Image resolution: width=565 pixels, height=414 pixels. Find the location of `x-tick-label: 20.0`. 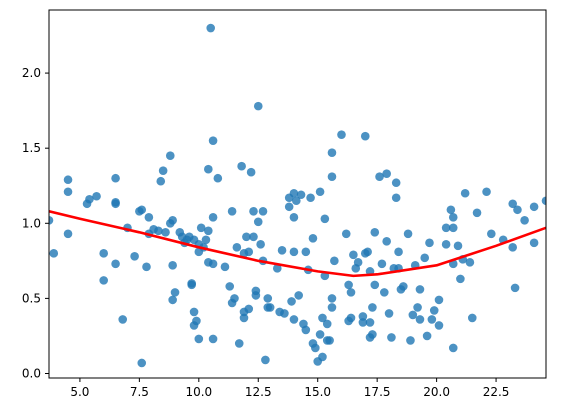

x-tick-label: 20.0 is located at coordinates (436, 392).